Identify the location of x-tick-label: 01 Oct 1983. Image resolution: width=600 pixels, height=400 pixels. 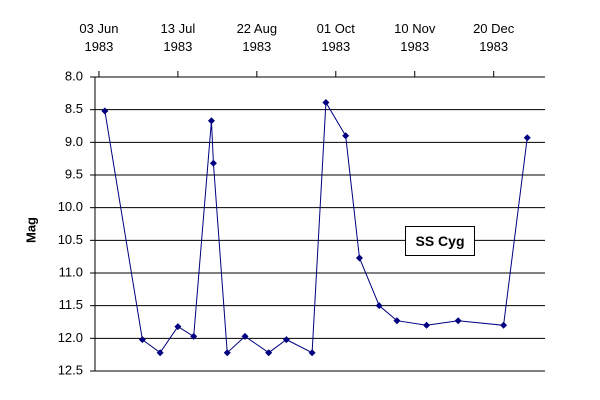
(335, 37).